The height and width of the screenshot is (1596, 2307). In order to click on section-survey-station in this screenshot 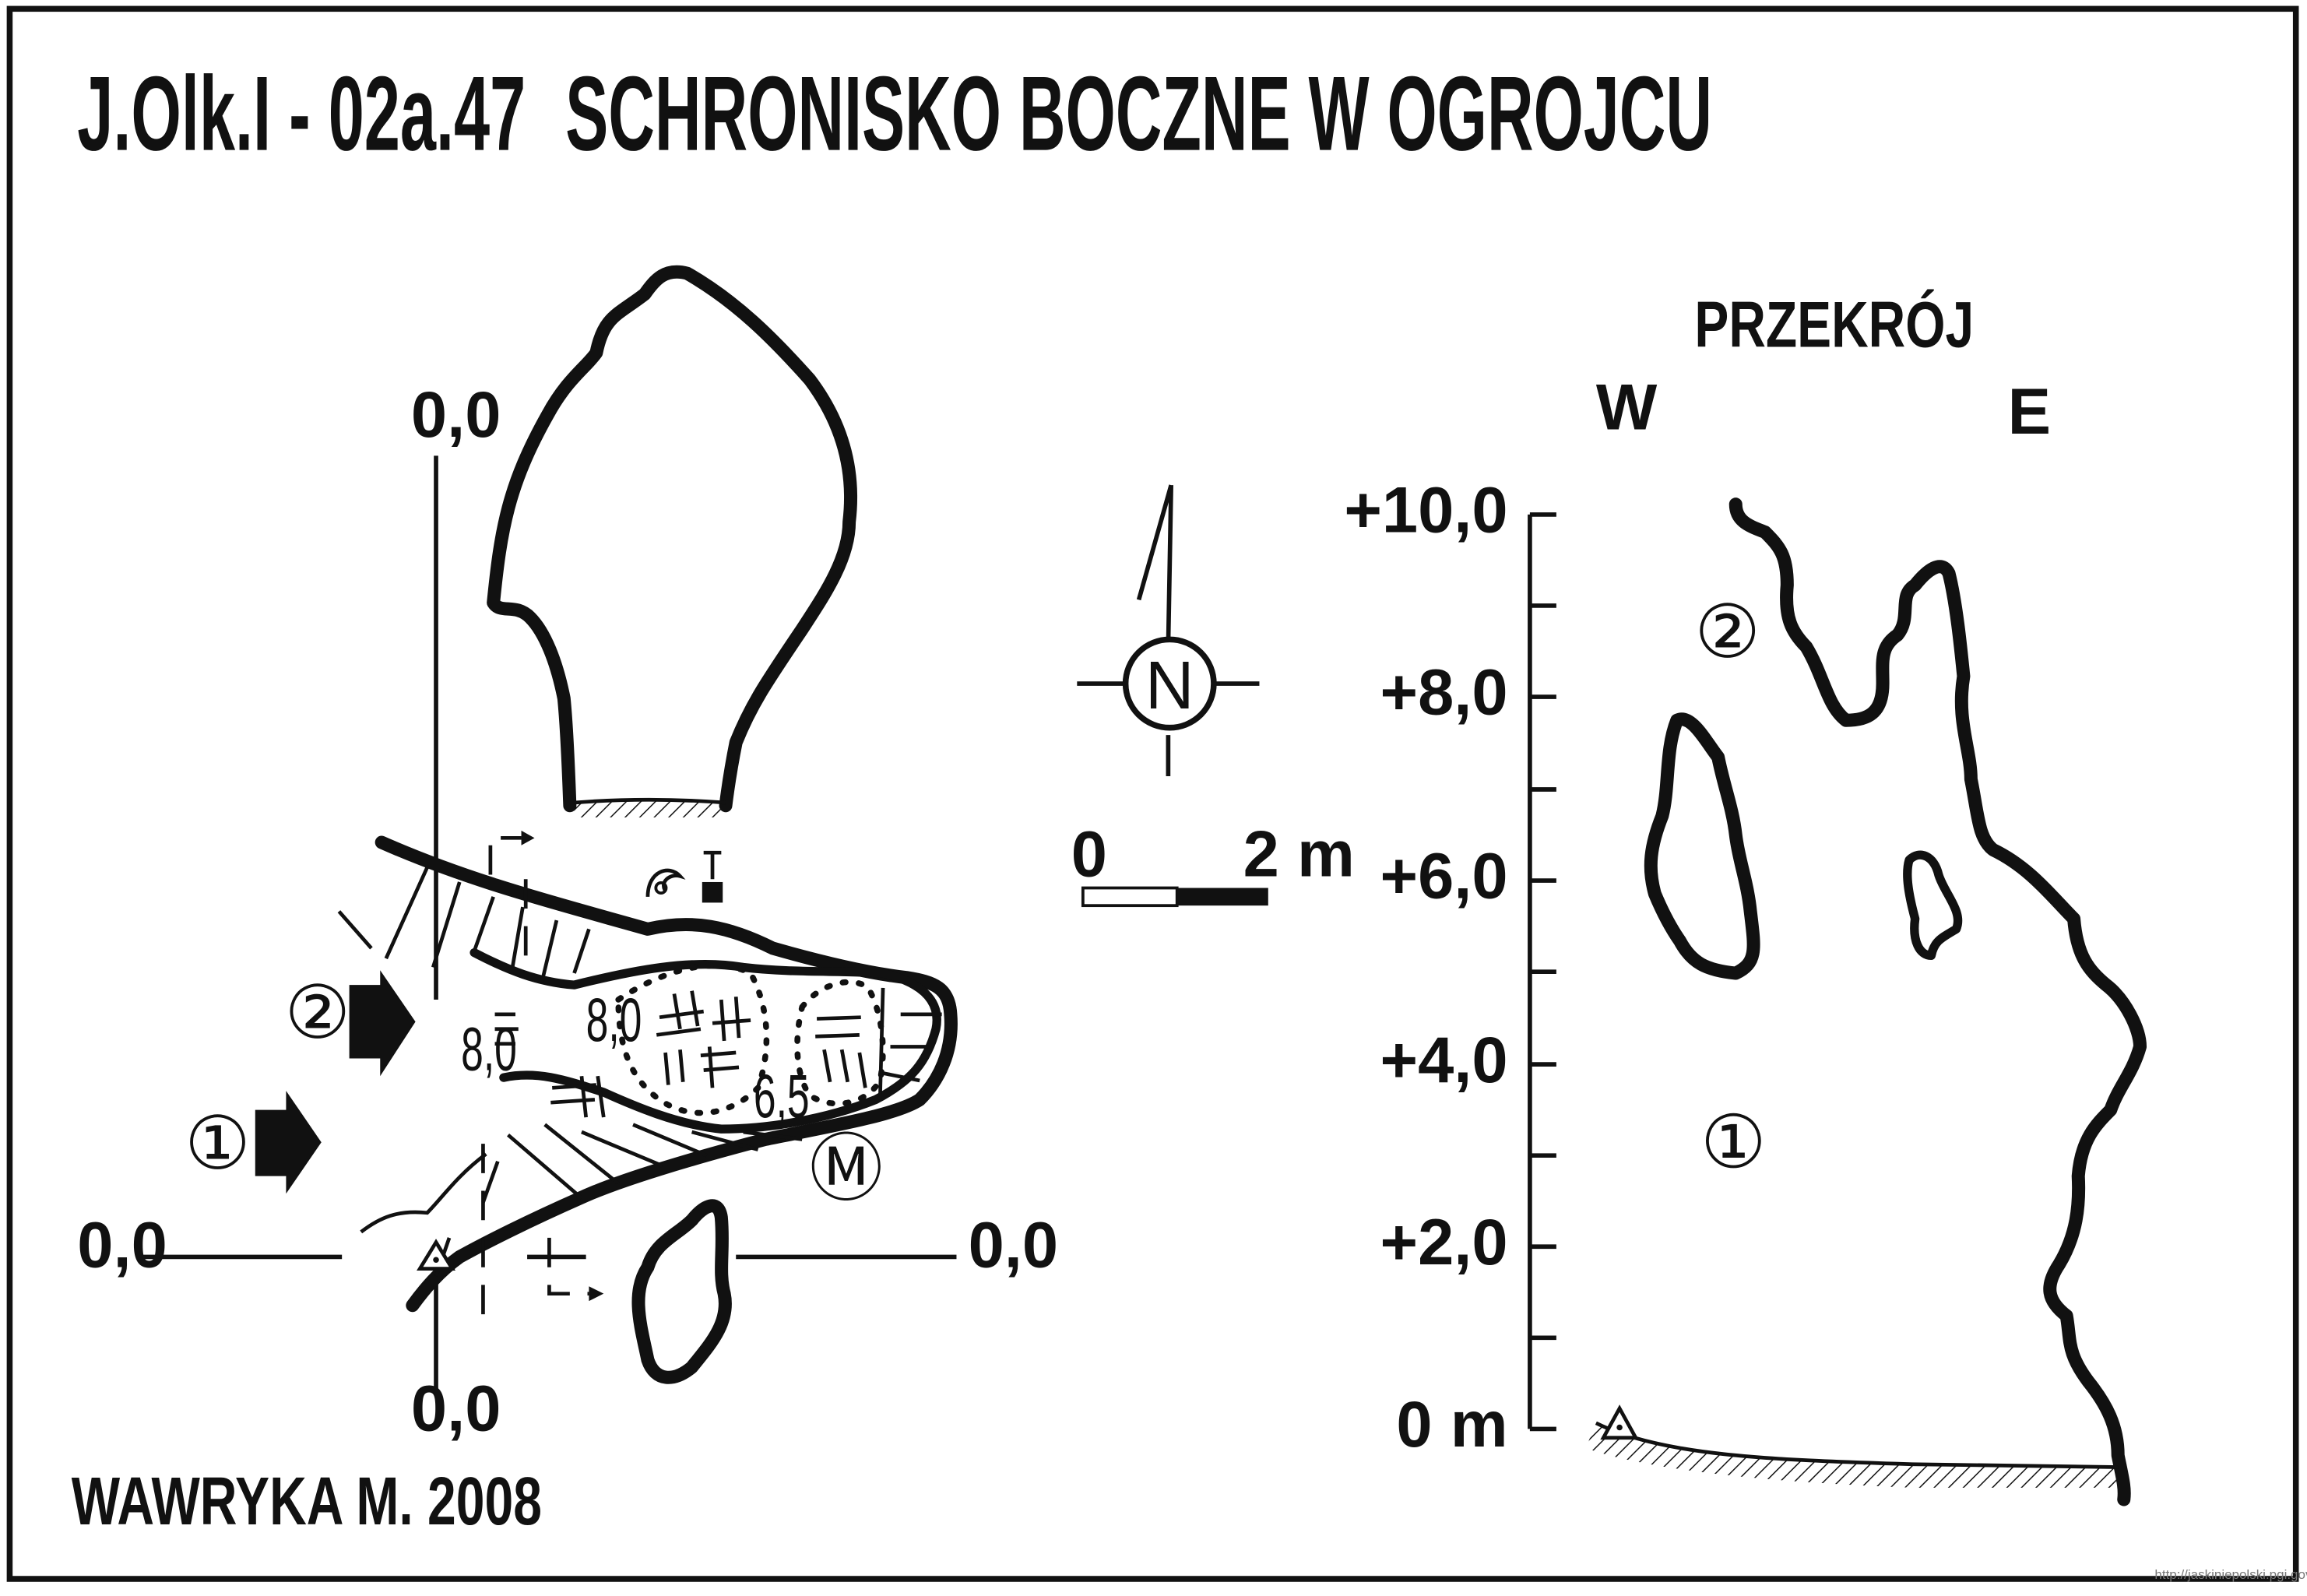, I will do `click(1619, 1422)`.